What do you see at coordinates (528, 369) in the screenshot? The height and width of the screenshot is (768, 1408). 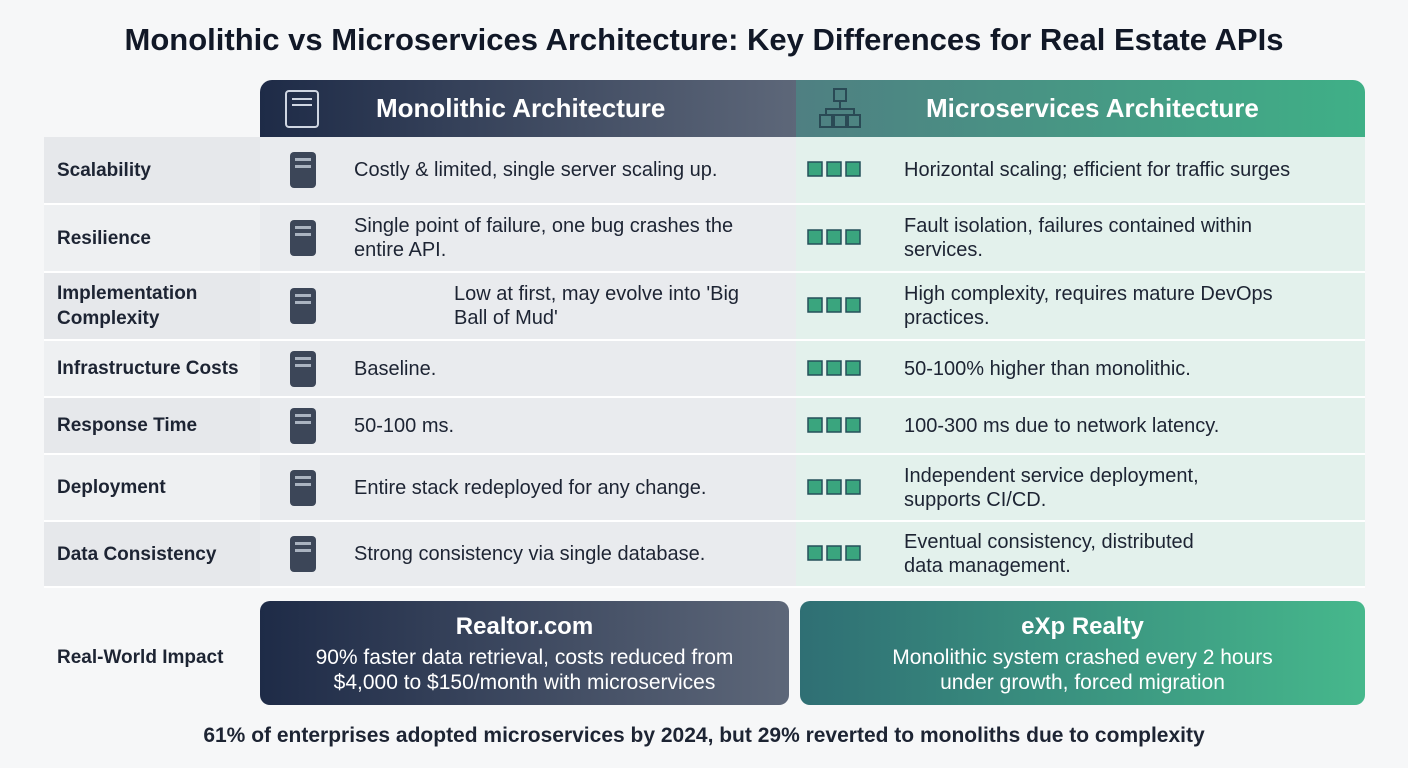 I see `monolithic-cell: Baseline.` at bounding box center [528, 369].